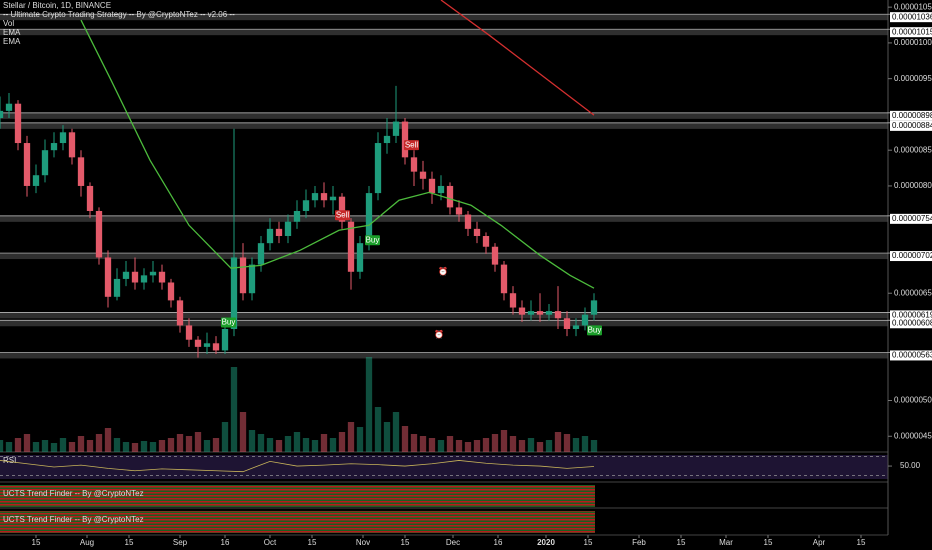 This screenshot has height=550, width=932. I want to click on x-tick-label: Nov, so click(363, 542).